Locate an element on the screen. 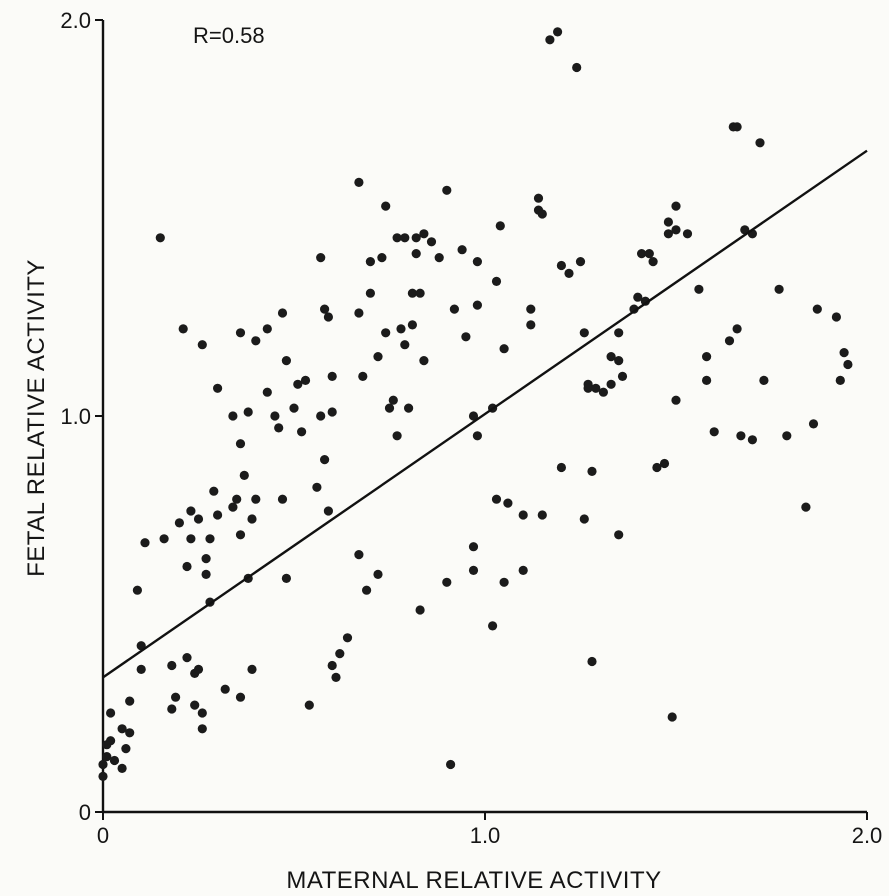  correlation-annotation: R=0.58 is located at coordinates (229, 35).